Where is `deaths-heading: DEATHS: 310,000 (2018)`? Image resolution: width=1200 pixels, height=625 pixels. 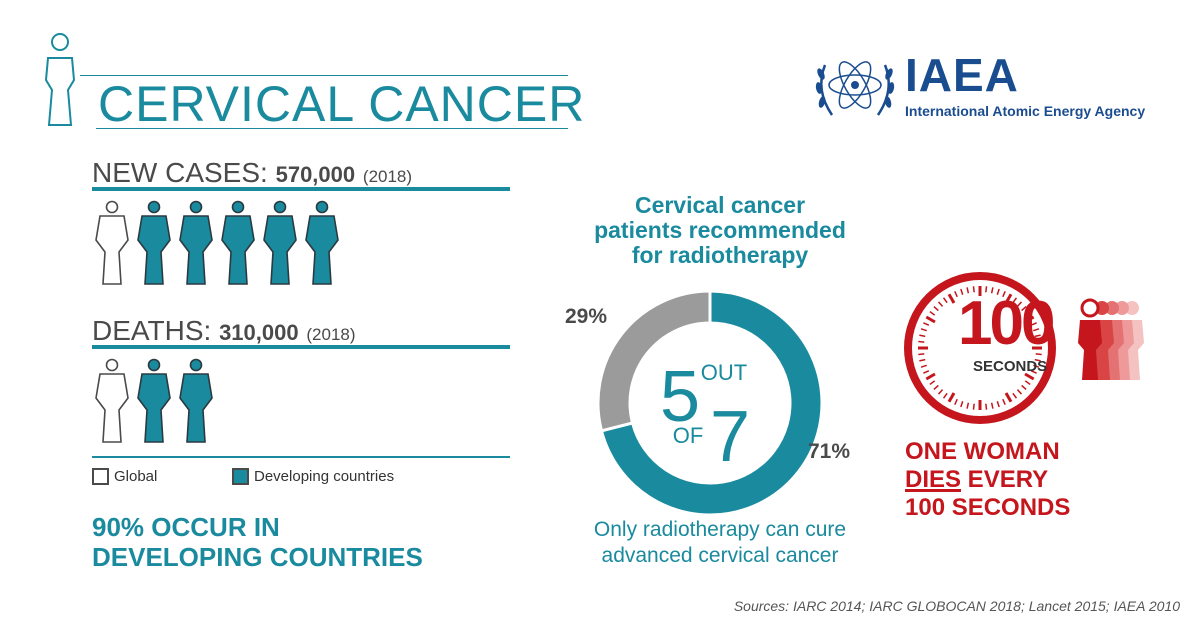
deaths-heading: DEATHS: 310,000 (2018) is located at coordinates (224, 333).